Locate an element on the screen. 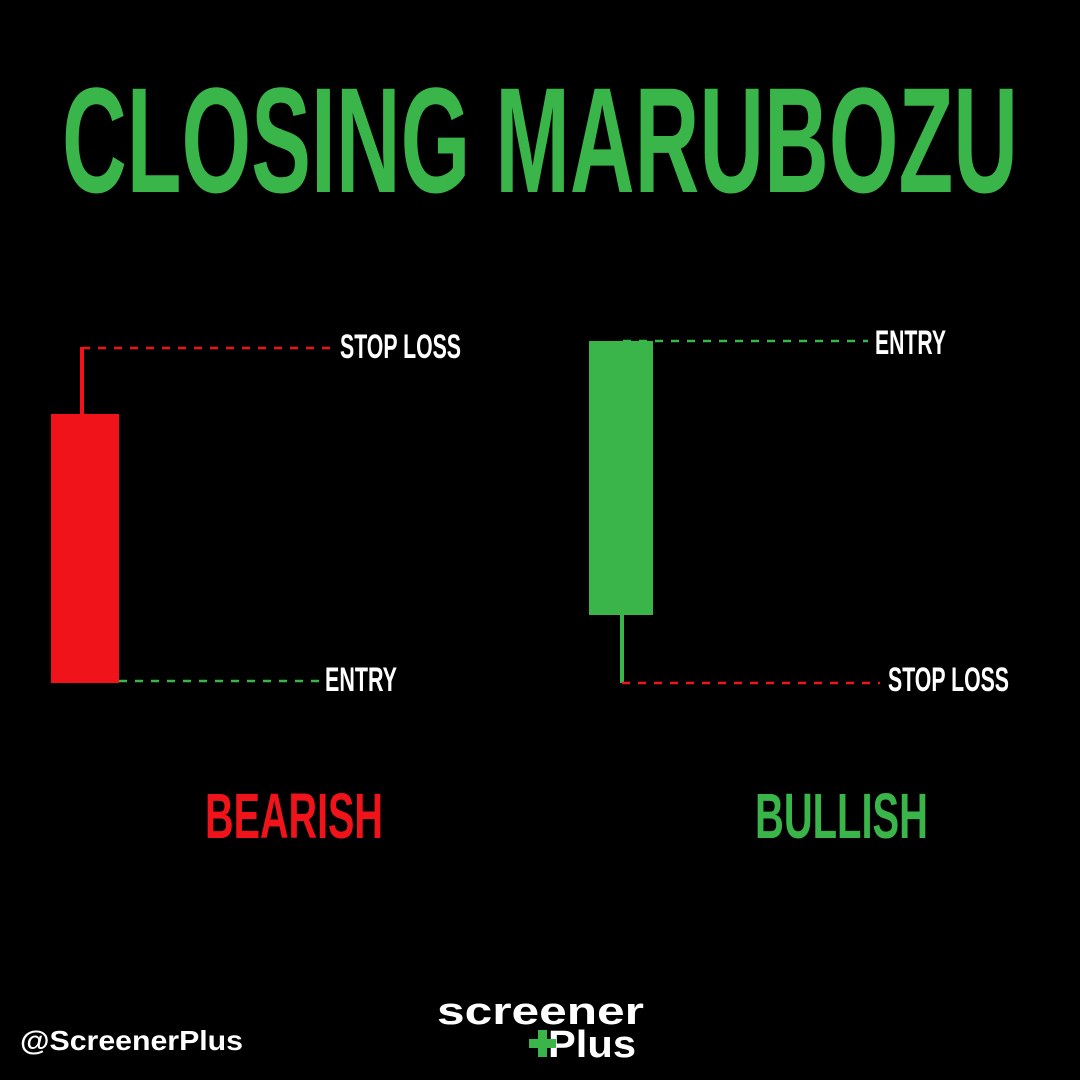  panel-name: BULLISH is located at coordinates (841, 816).